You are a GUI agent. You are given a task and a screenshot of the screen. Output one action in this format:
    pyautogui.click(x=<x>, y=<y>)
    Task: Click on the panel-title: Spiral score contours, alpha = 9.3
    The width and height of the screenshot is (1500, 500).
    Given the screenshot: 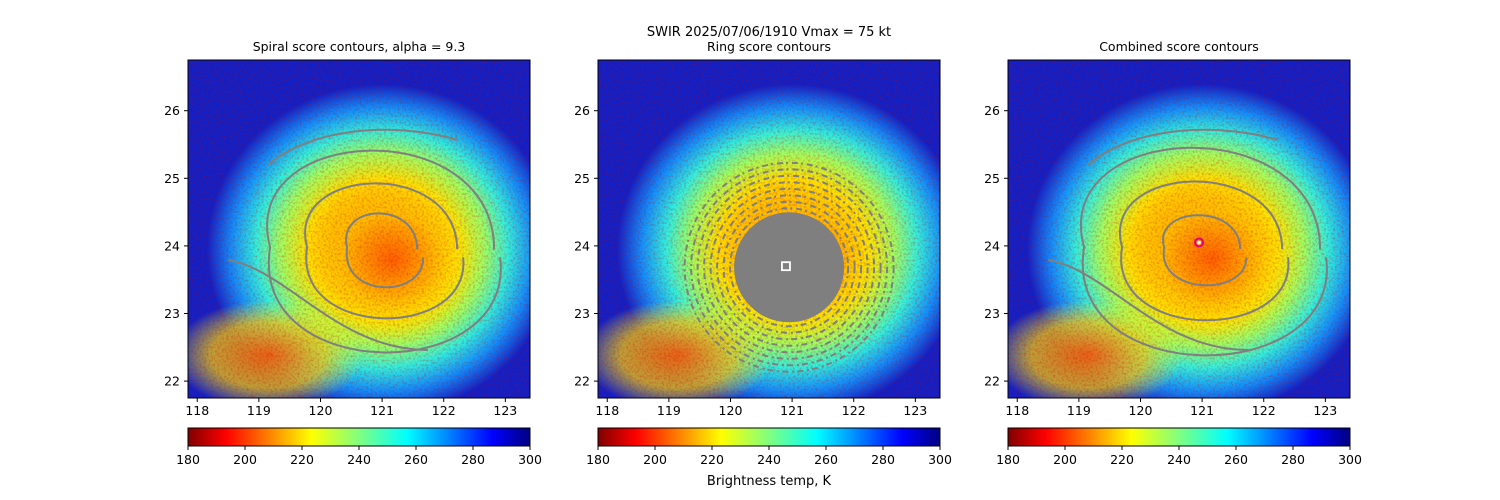 What is the action you would take?
    pyautogui.click(x=359, y=46)
    